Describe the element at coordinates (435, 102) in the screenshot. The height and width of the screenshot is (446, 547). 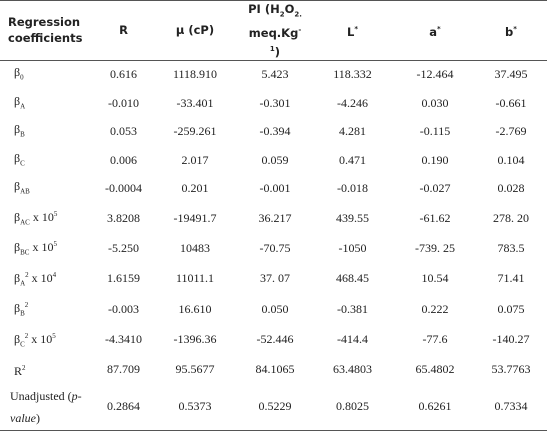
I see `cell: 0.030` at that location.